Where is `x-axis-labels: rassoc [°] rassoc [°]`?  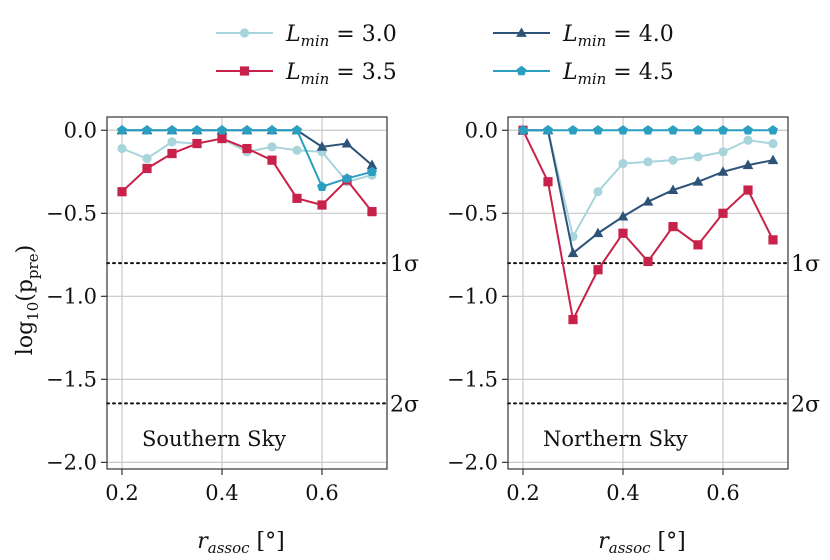 x-axis-labels: rassoc [°] rassoc [°] is located at coordinates (441, 543).